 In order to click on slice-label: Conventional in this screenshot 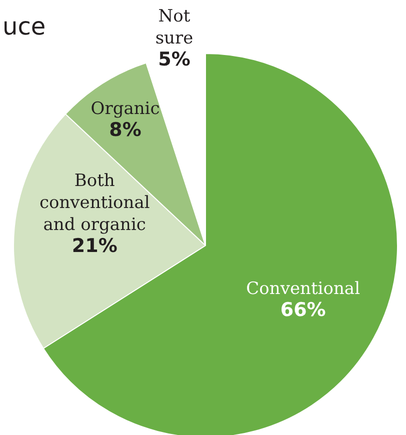, I will do `click(303, 289)`.